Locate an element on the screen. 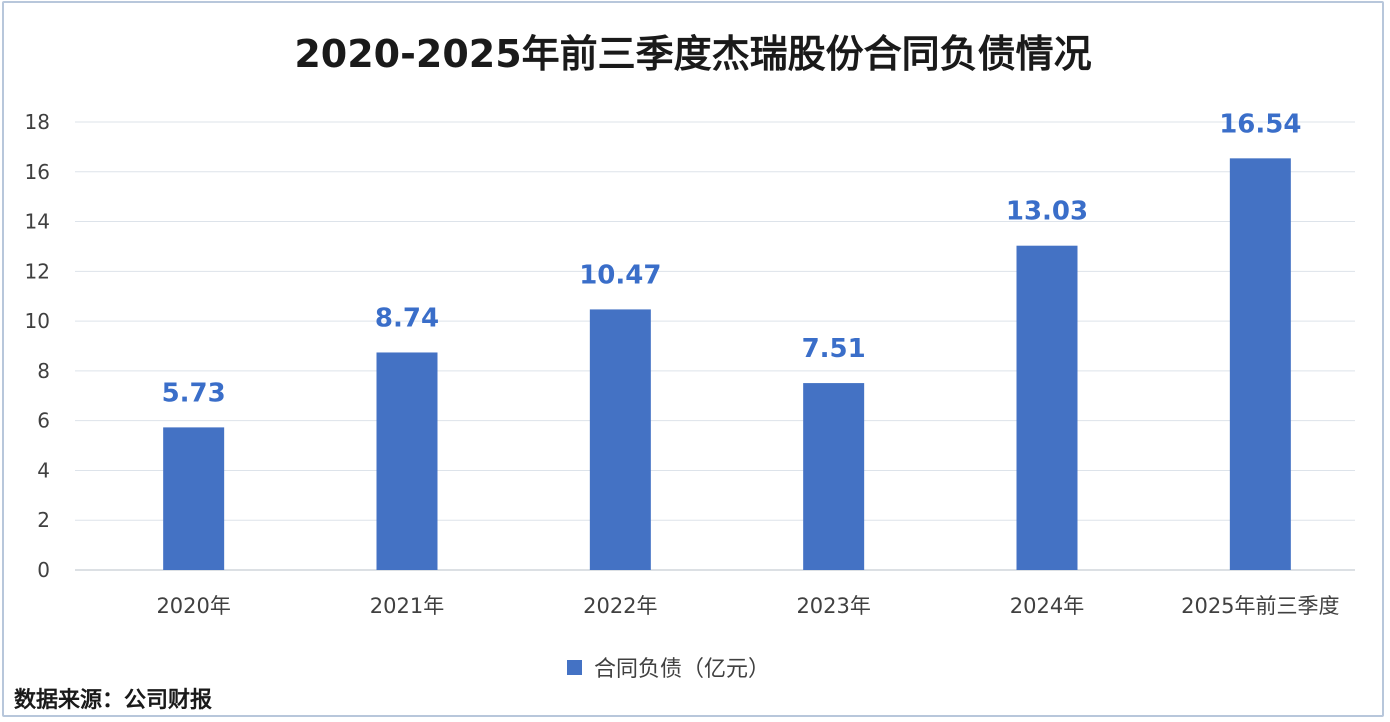 This screenshot has width=1390, height=722. x-tick-label: 2020年 is located at coordinates (193, 606).